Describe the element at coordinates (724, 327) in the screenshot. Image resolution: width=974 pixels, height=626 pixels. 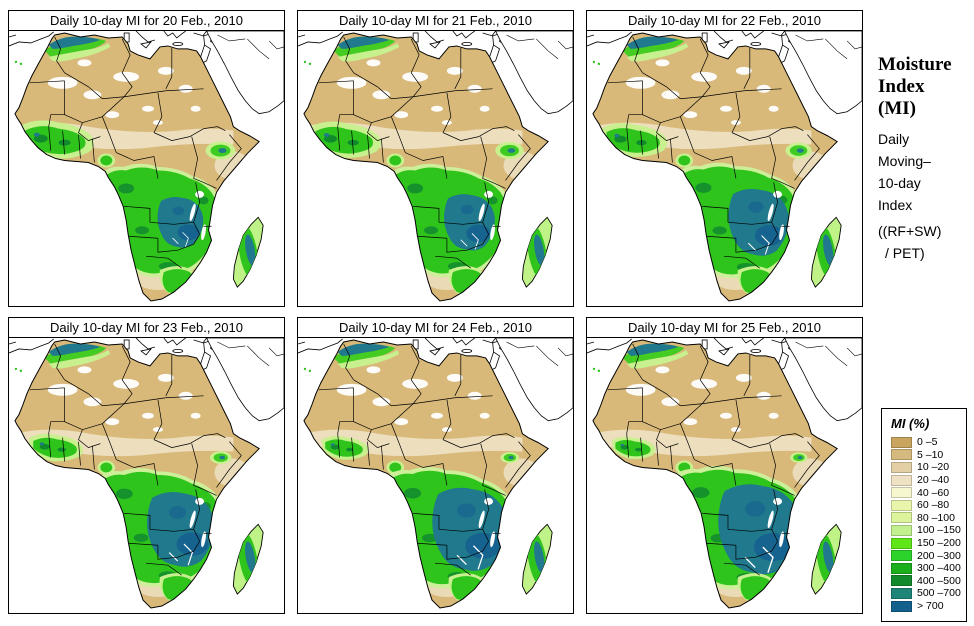
I see `map-title-6: Daily 10-day MI for 25 Feb., 2010` at that location.